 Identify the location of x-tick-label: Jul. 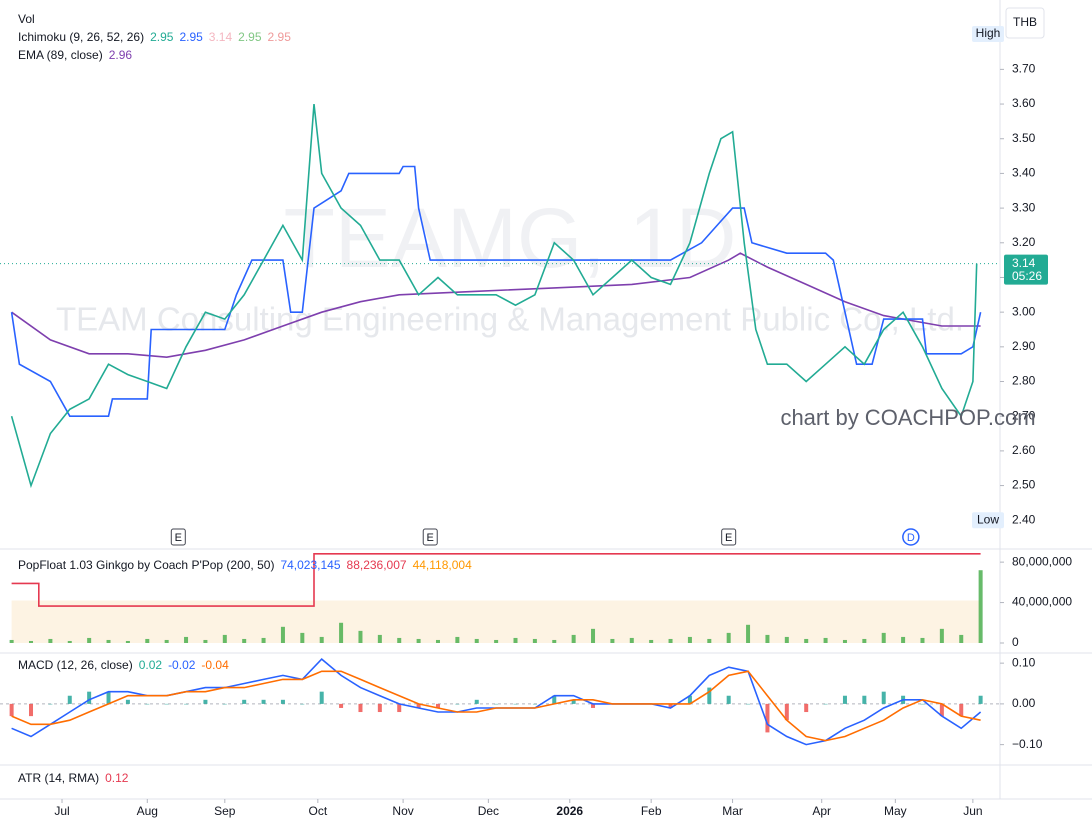
(61, 811).